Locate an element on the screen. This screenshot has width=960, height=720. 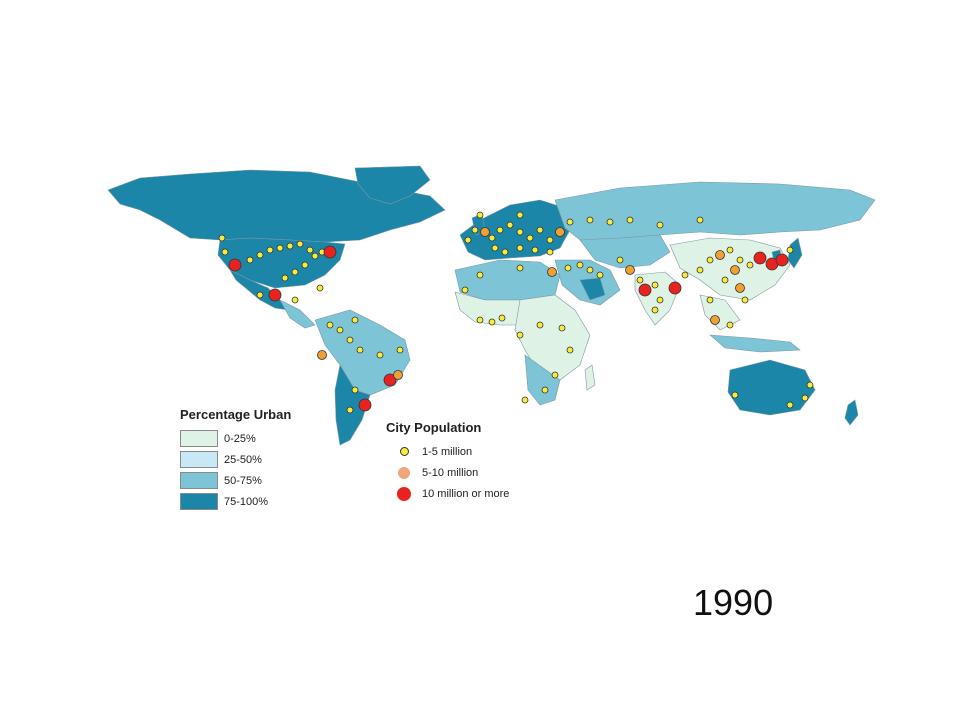
population-legend-label: 5-10 million is located at coordinates (450, 472).